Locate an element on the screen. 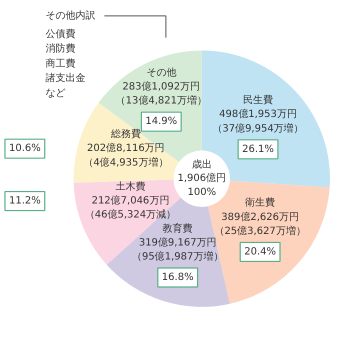  text: 公債費 is located at coordinates (60, 34).